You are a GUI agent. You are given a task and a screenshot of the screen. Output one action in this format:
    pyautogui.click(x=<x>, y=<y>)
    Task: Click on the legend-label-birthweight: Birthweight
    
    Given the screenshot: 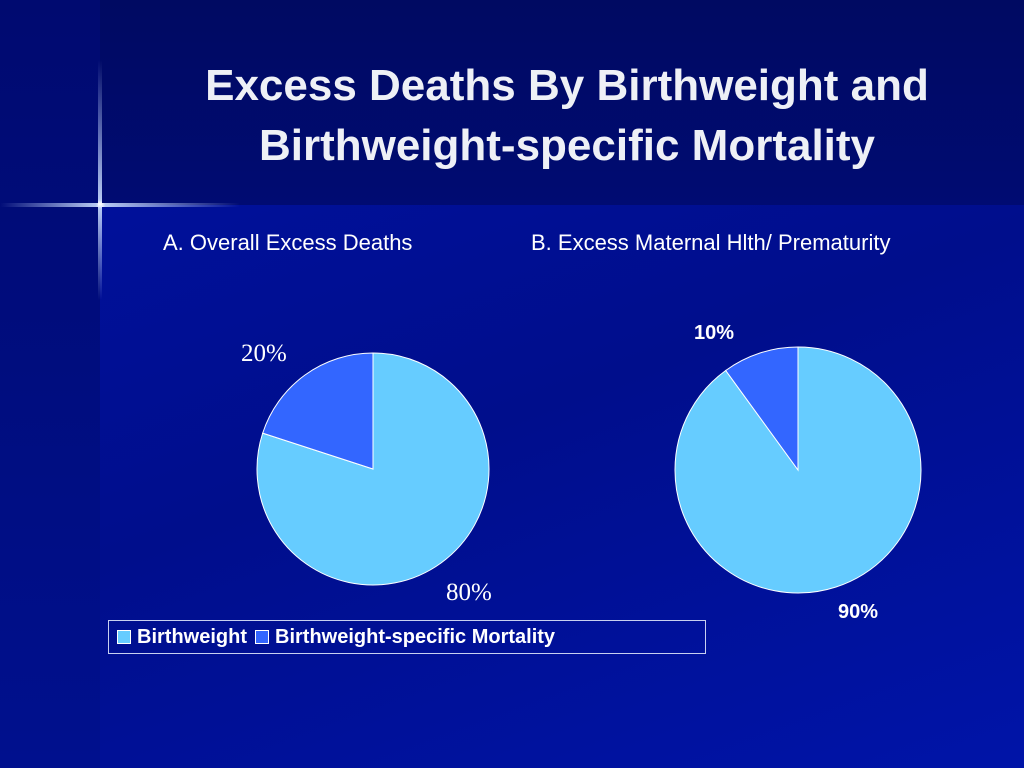 What is the action you would take?
    pyautogui.click(x=192, y=636)
    